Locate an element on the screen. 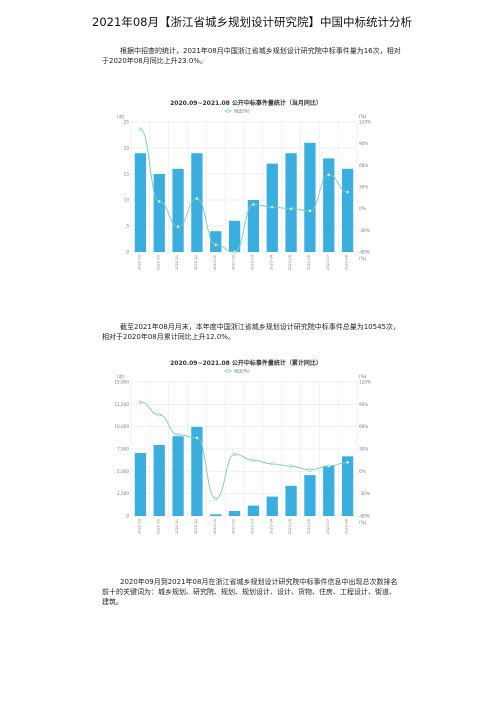 This screenshot has height=713, width=504. y-tick-left: 10,000 is located at coordinates (122, 426).